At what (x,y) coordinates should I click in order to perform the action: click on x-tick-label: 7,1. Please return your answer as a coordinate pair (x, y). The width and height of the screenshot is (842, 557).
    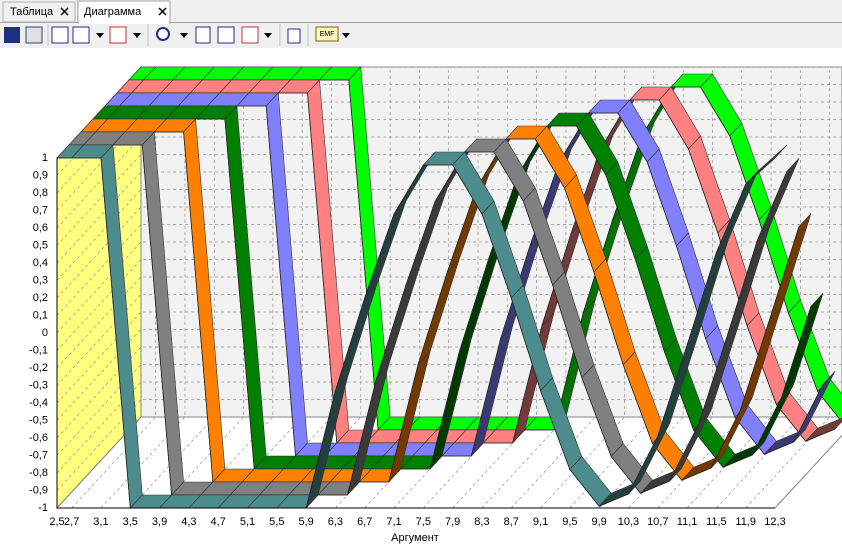
    Looking at the image, I should click on (393, 522).